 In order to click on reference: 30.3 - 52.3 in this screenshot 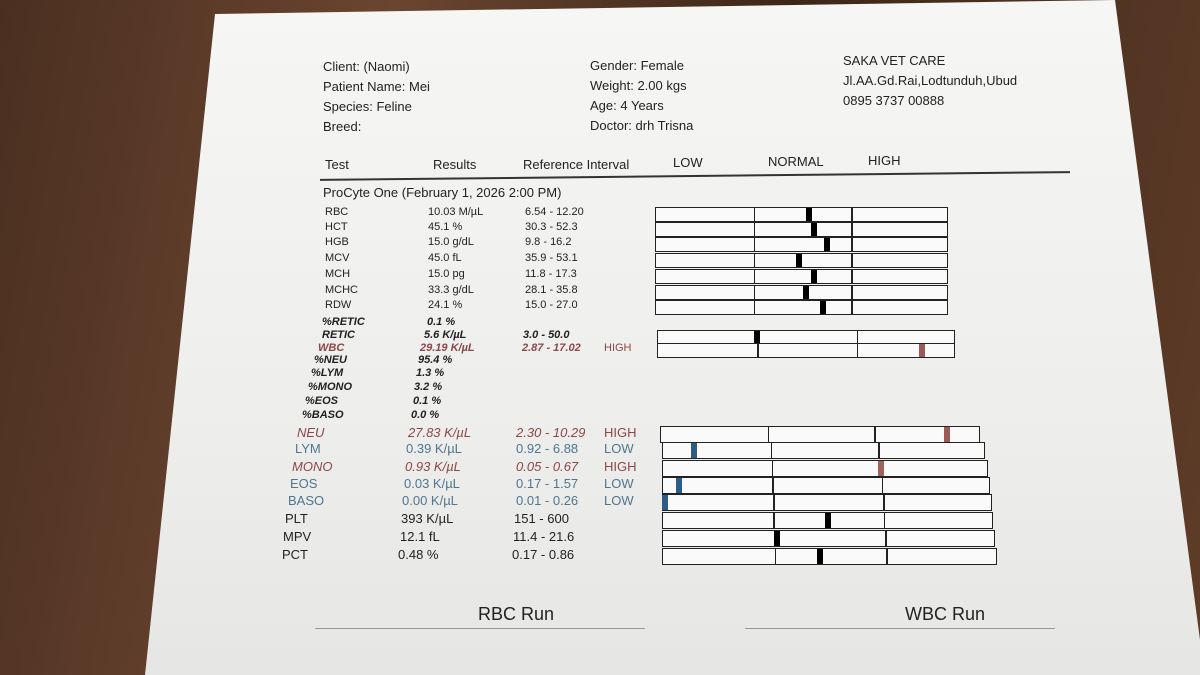, I will do `click(551, 227)`.